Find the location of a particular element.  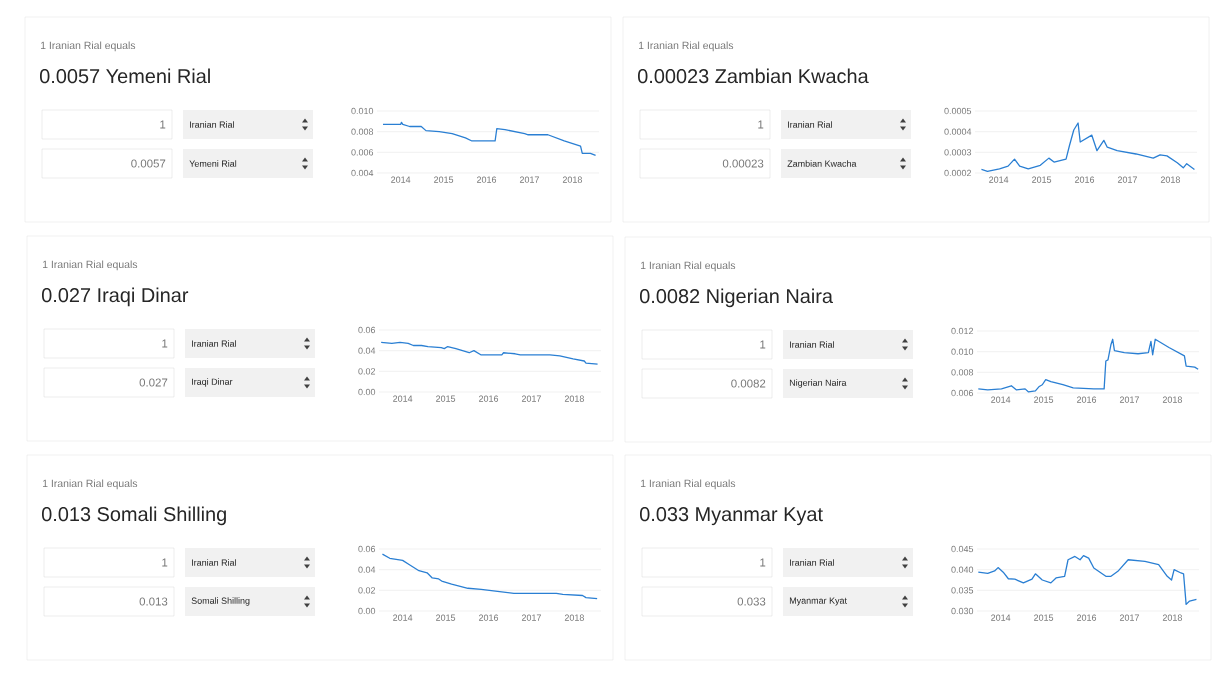

text: 0.0082 is located at coordinates (748, 383).